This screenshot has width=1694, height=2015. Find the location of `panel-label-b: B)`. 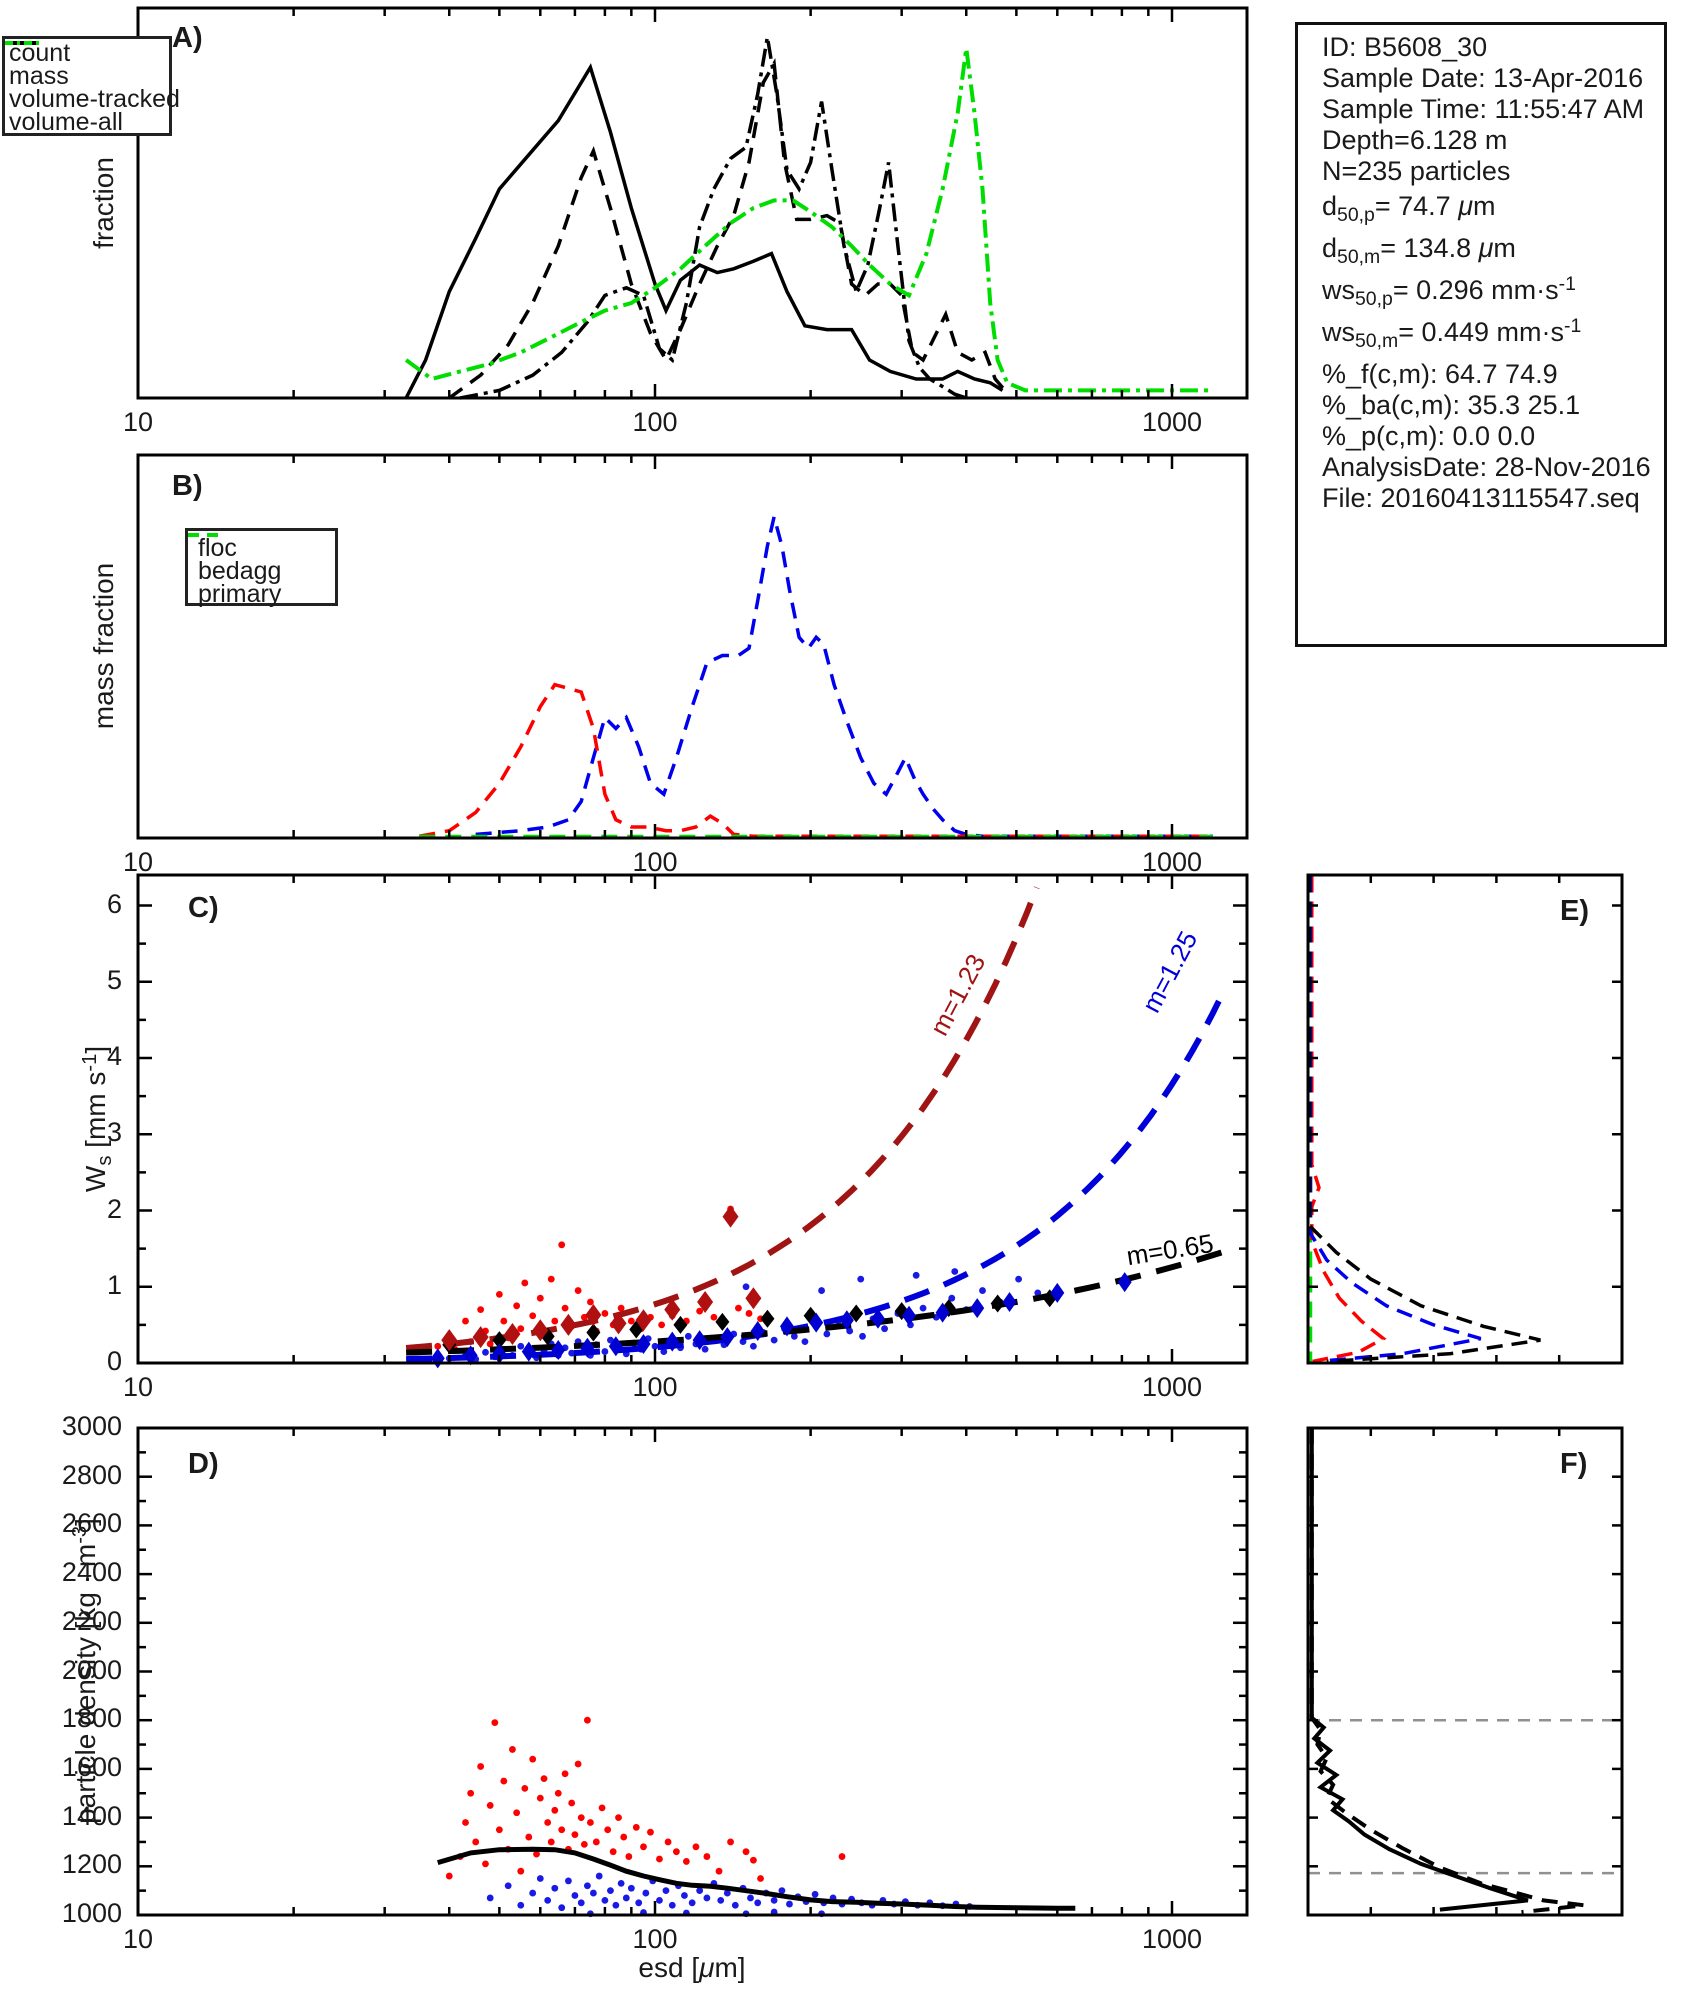

panel-label-b: B) is located at coordinates (187, 486).